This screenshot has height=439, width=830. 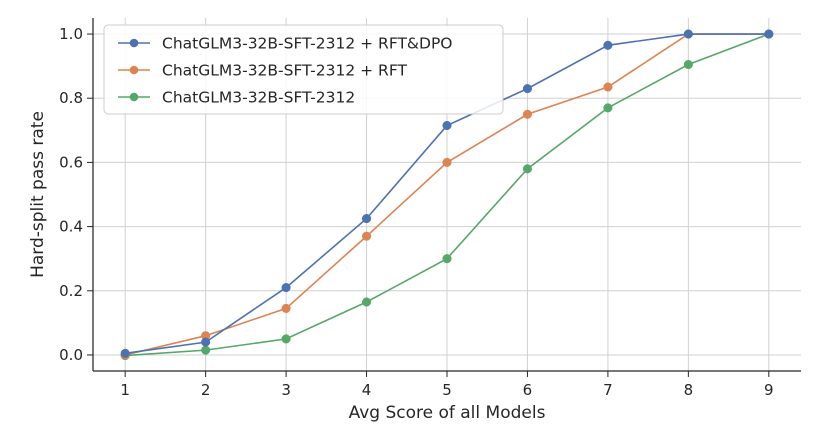 What do you see at coordinates (447, 413) in the screenshot?
I see `x-axis-label: Avg Score of all Models` at bounding box center [447, 413].